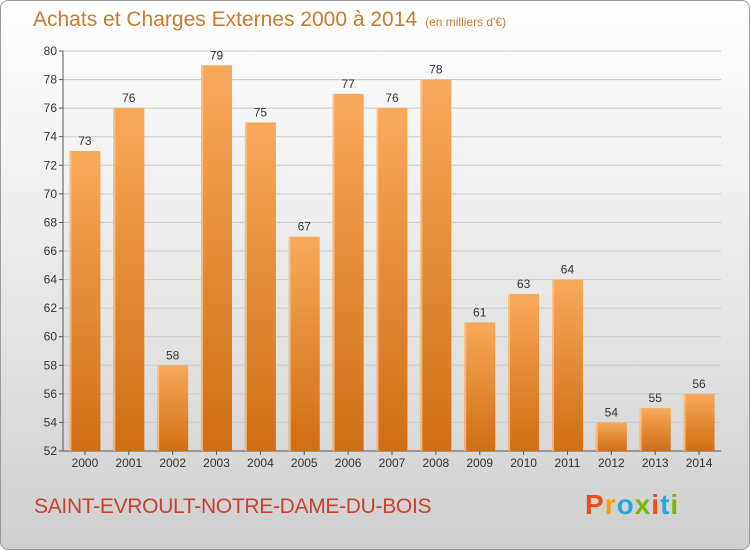 This screenshot has height=550, width=750. I want to click on data-label: 54, so click(612, 412).